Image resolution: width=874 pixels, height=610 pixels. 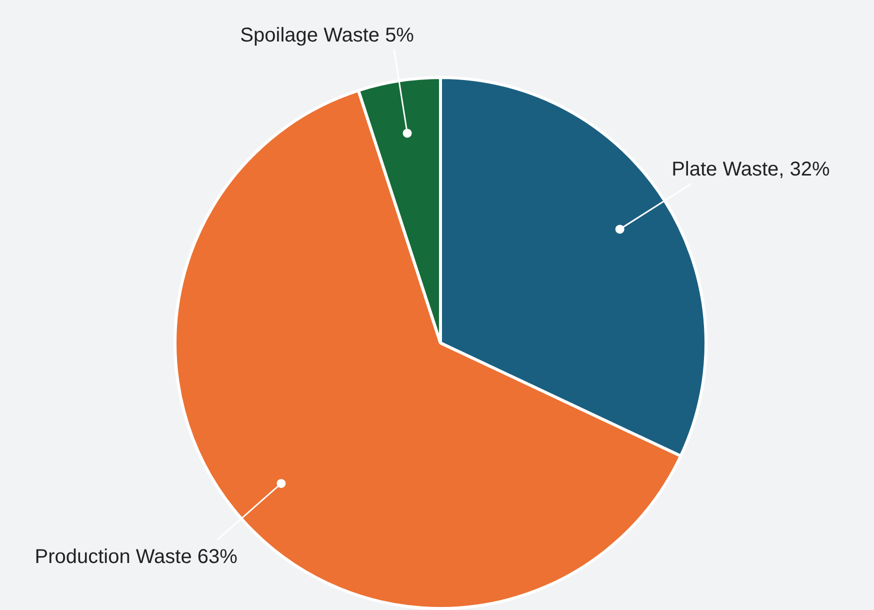 I want to click on slice-label: Spoilage Waste 5%, so click(x=327, y=35).